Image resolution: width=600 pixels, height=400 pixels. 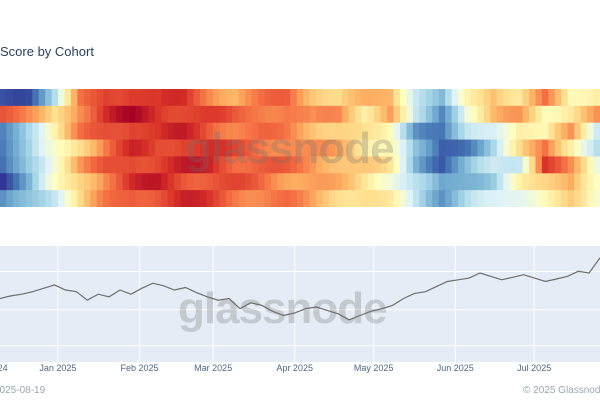 What do you see at coordinates (58, 368) in the screenshot?
I see `x-tick-label: Jan 2025` at bounding box center [58, 368].